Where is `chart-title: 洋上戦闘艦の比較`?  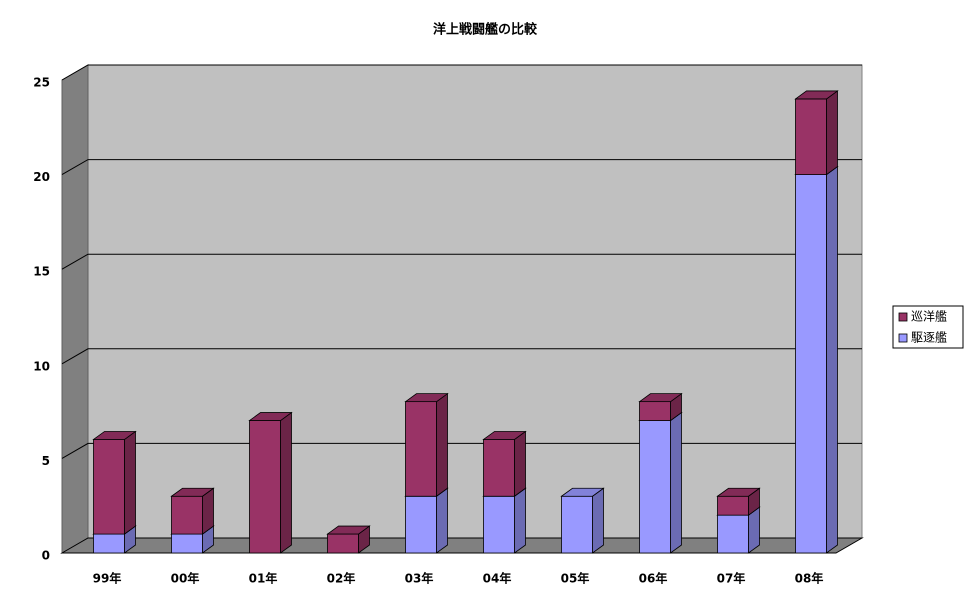
chart-title: 洋上戦闘艦の比較 is located at coordinates (485, 30).